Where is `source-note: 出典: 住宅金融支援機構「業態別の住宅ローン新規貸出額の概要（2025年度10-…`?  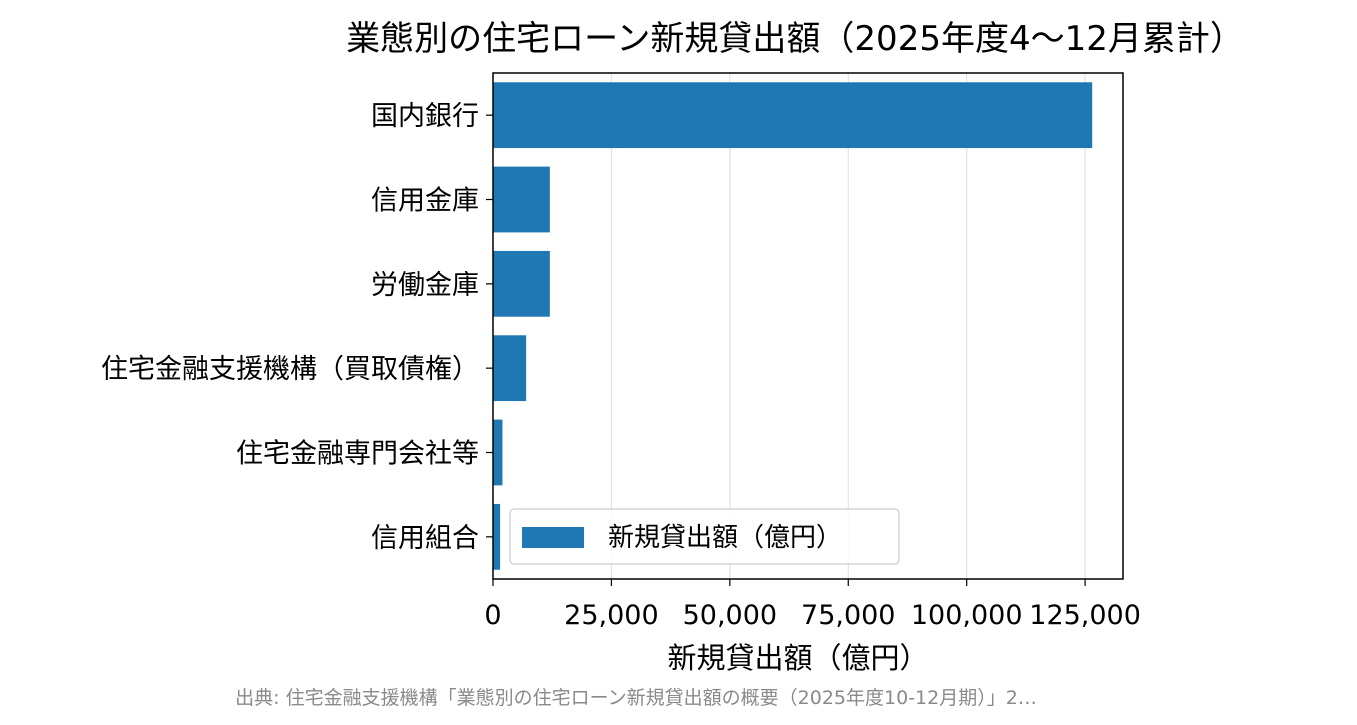 source-note: 出典: 住宅金融支援機構「業態別の住宅ローン新規貸出額の概要（2025年度10-… is located at coordinates (636, 698).